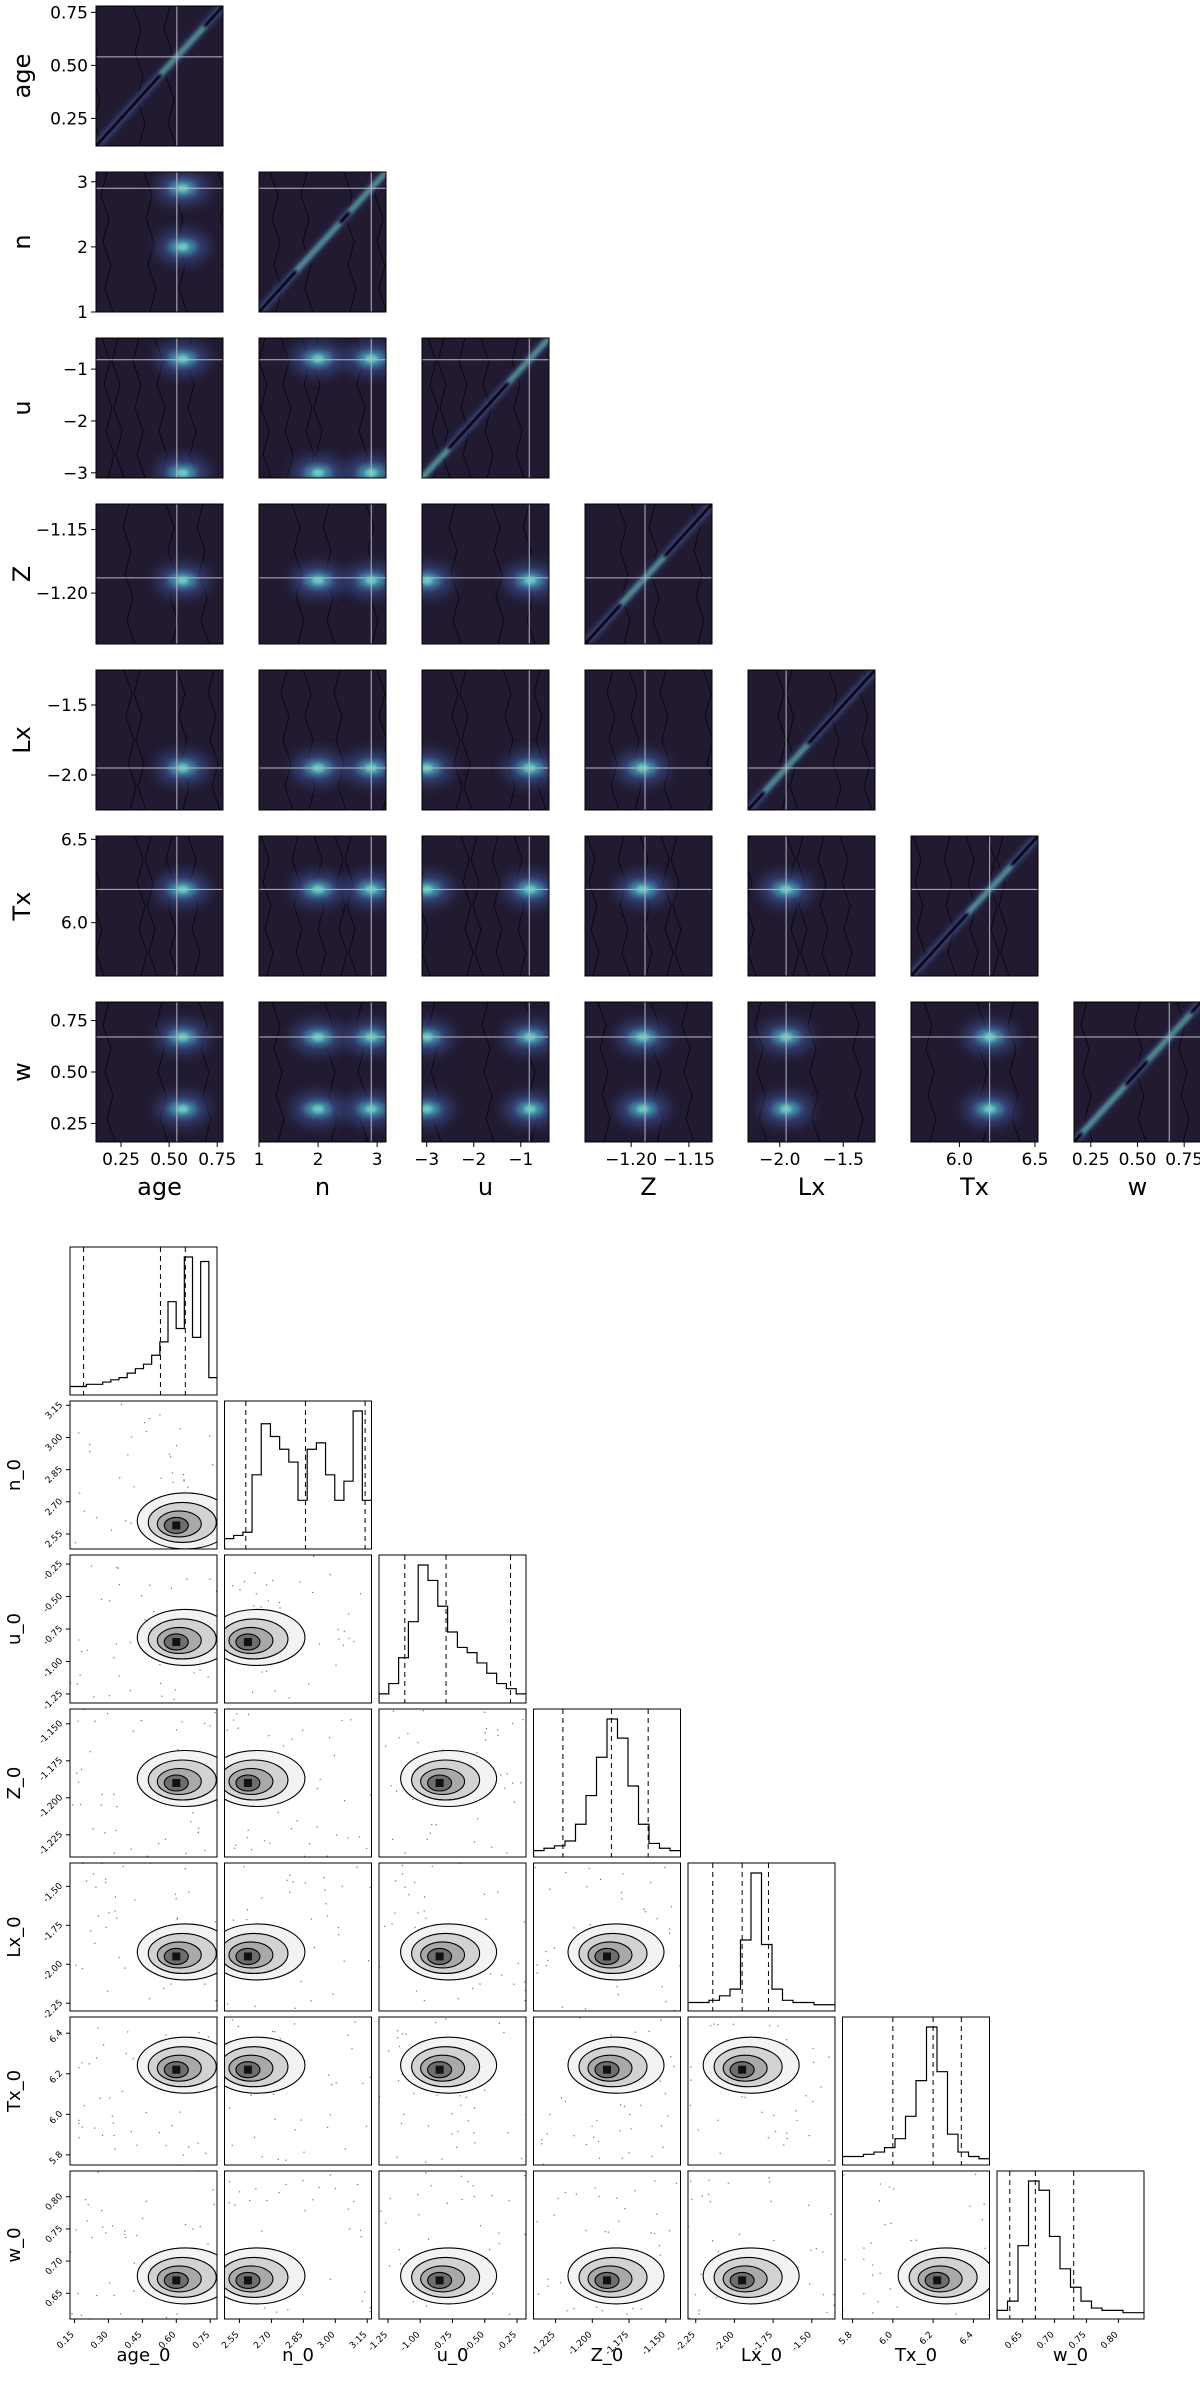 This screenshot has height=2388, width=1200. I want to click on y-tick-label: 6.5, so click(74, 840).